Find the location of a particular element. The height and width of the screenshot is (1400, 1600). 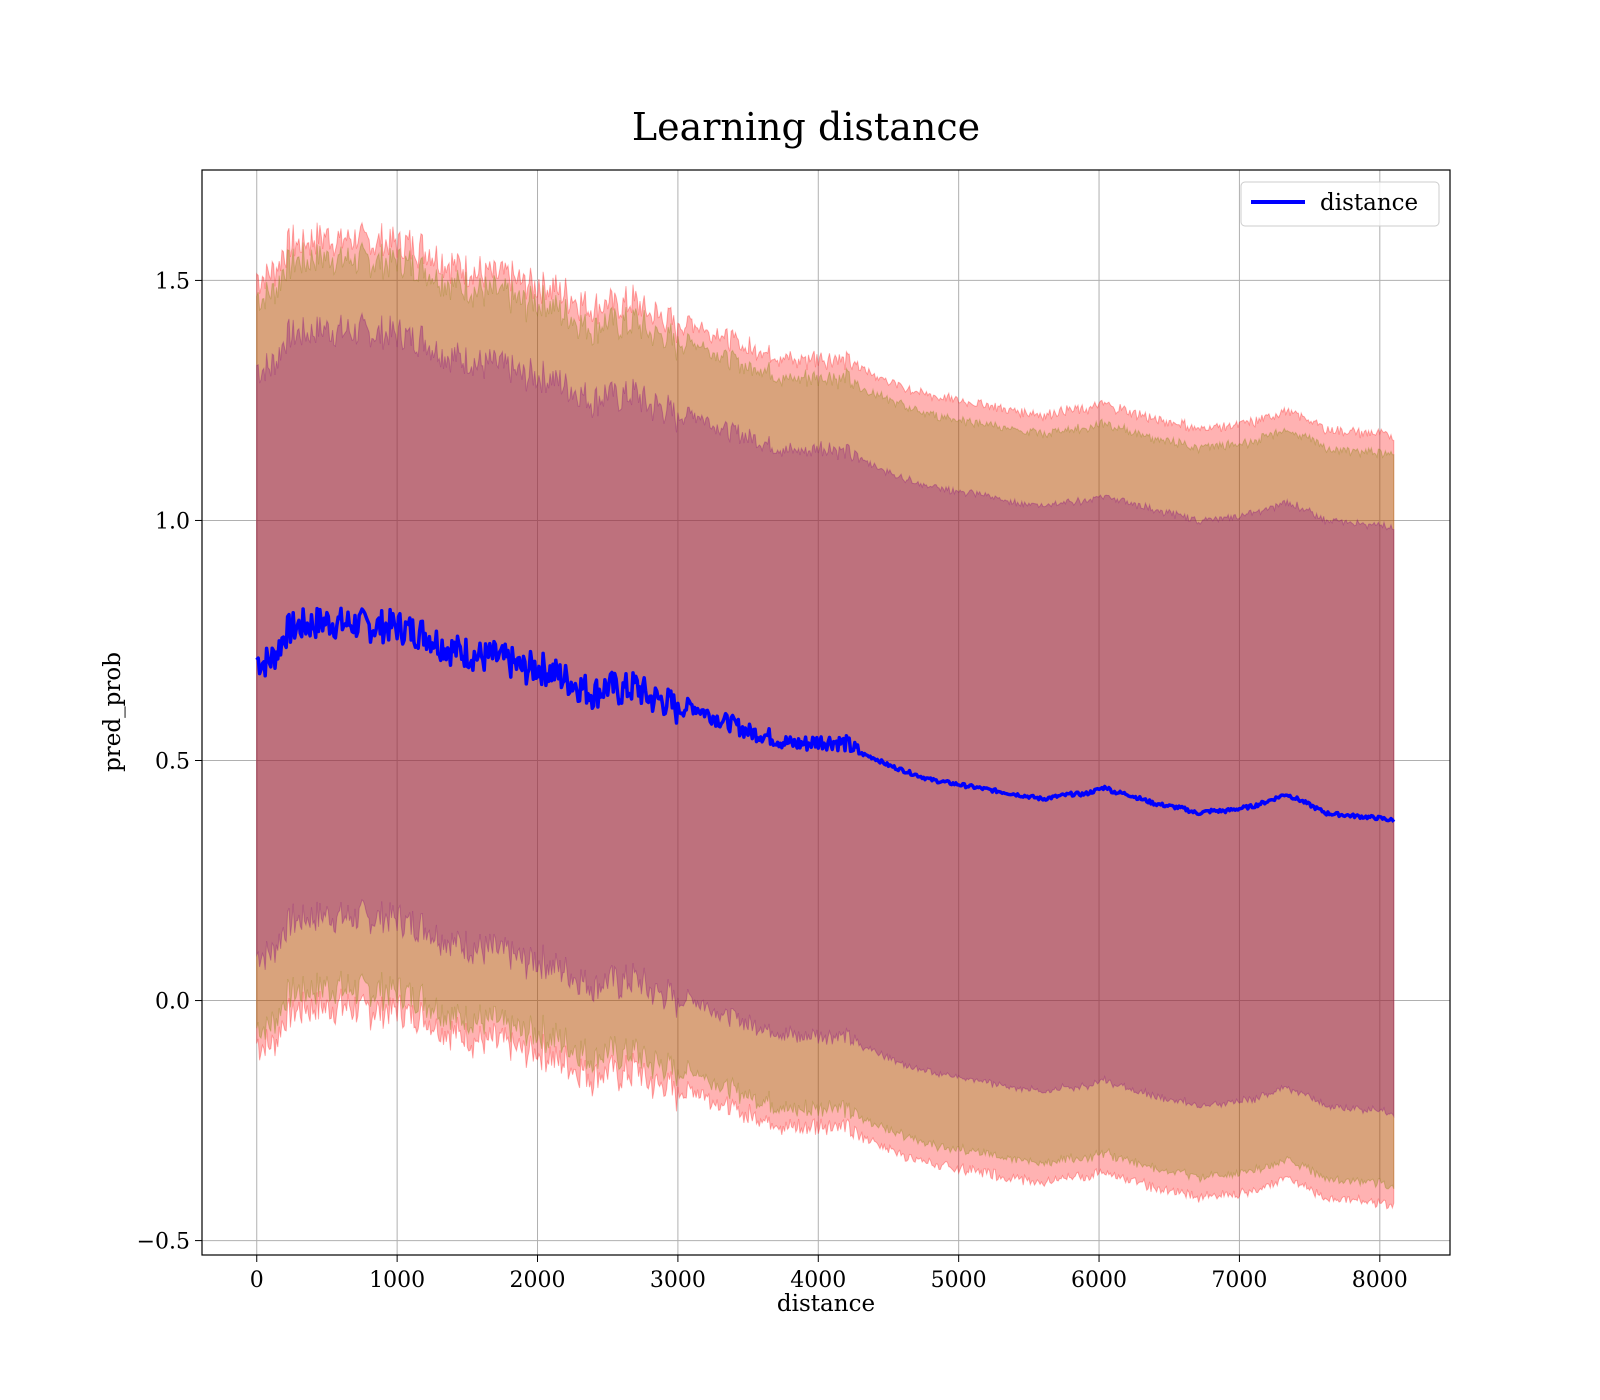

x-tick-label: 1000 is located at coordinates (397, 1280).